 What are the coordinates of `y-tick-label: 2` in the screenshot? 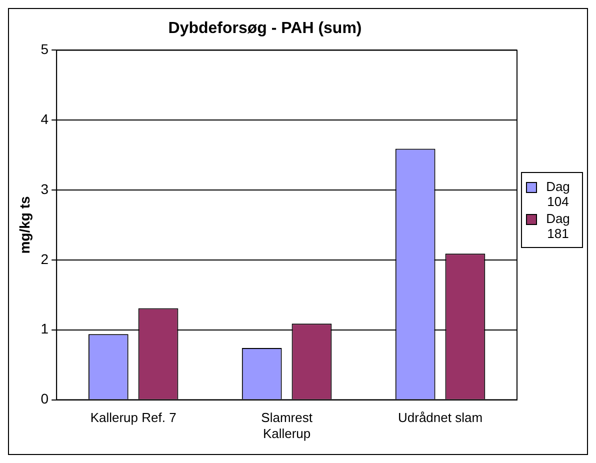 It's located at (44, 258).